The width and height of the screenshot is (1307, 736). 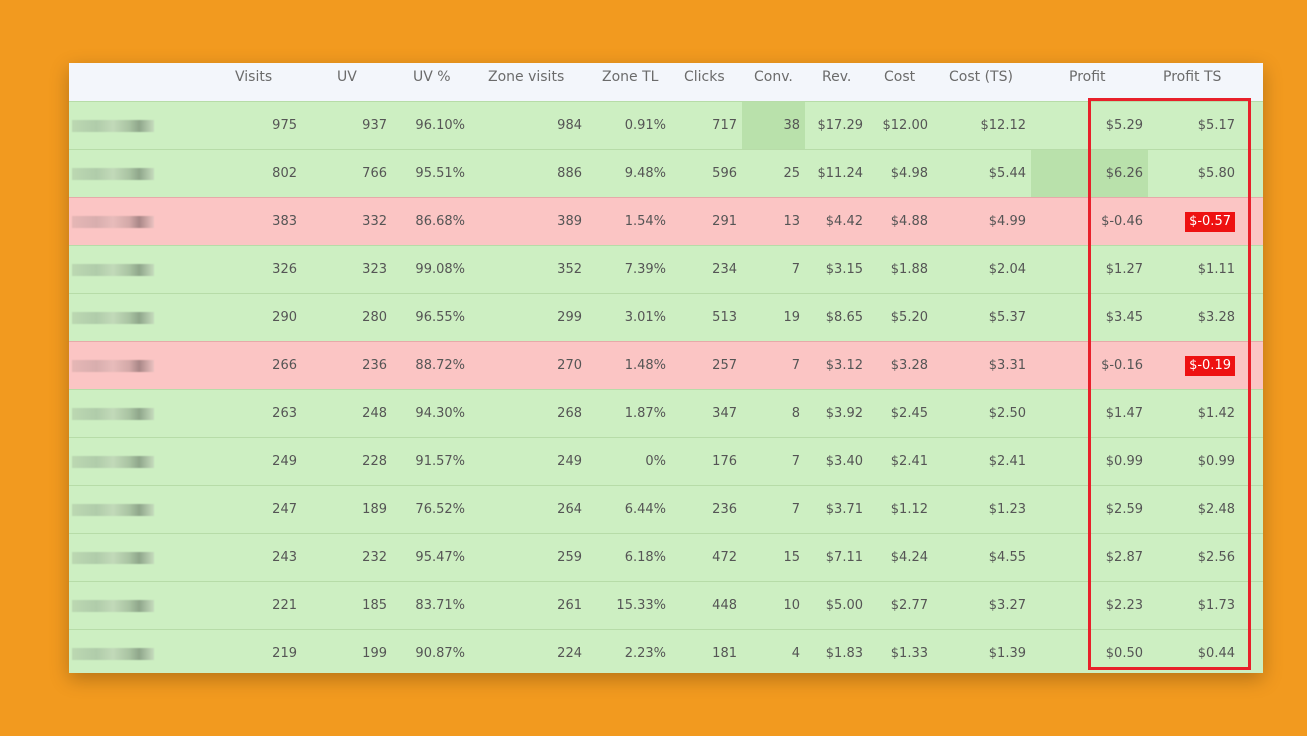 What do you see at coordinates (645, 509) in the screenshot?
I see `cell-zone-tl: 6.44%` at bounding box center [645, 509].